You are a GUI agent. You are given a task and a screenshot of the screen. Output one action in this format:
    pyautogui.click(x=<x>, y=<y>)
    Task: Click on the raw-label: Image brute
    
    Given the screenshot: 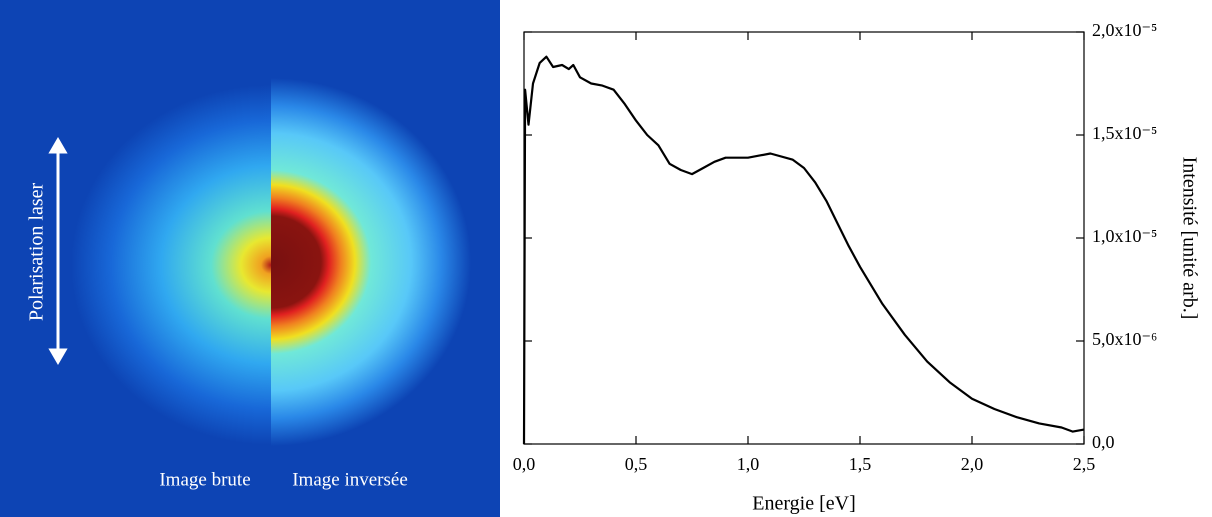 What is the action you would take?
    pyautogui.click(x=204, y=479)
    